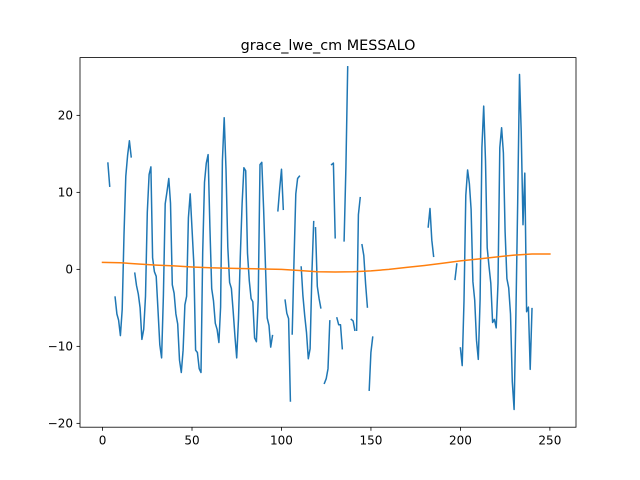 Image resolution: width=640 pixels, height=480 pixels. What do you see at coordinates (281, 441) in the screenshot?
I see `x-tick-label: 100` at bounding box center [281, 441].